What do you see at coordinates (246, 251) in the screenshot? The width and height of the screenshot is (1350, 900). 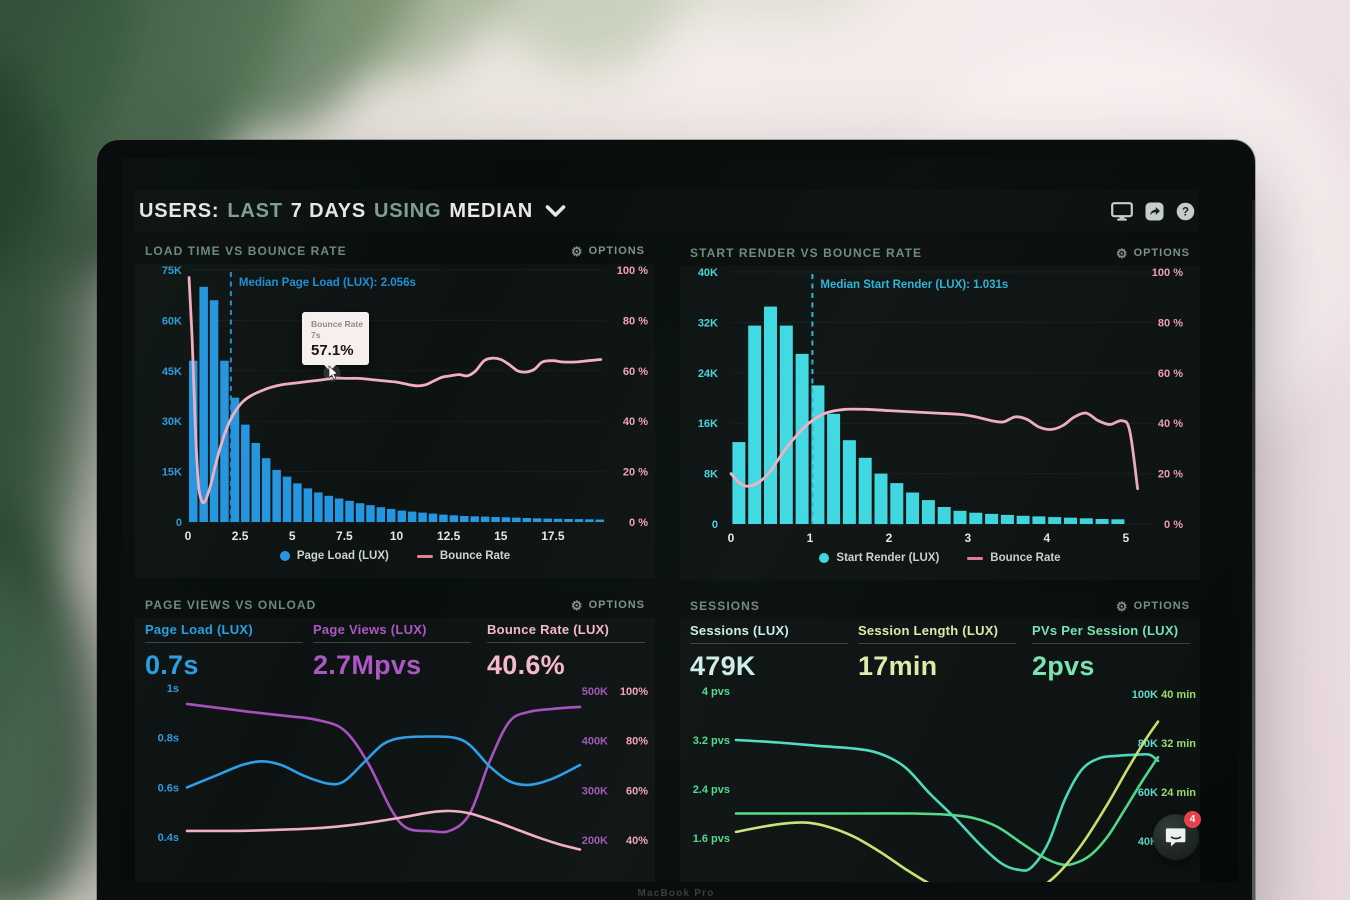 I see `panel-title: LOAD TIME VS BOUNCE RATE` at bounding box center [246, 251].